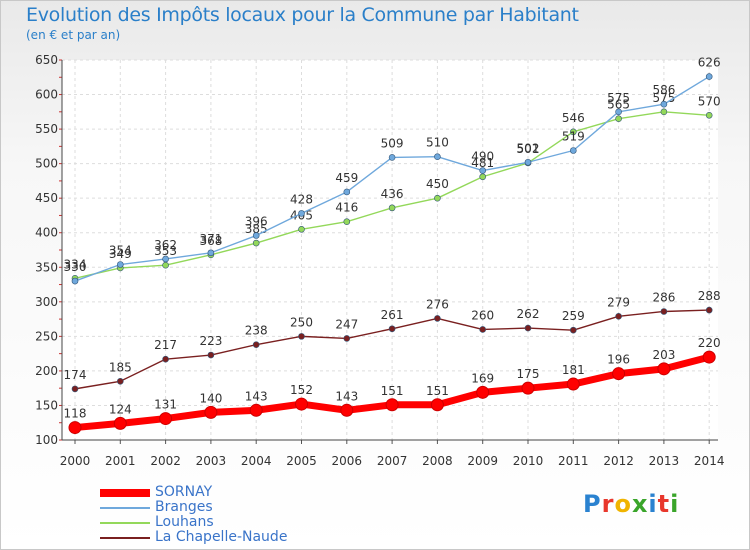  Describe the element at coordinates (165, 251) in the screenshot. I see `data-label-louhans: 353` at that location.